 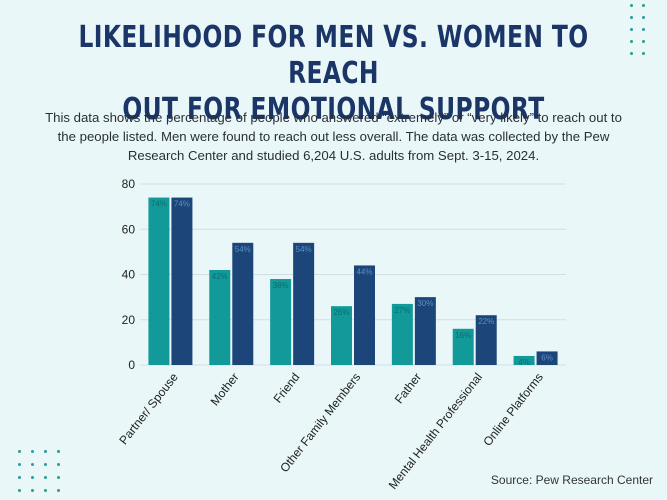 I want to click on x-tick-label: Mother, so click(x=225, y=389).